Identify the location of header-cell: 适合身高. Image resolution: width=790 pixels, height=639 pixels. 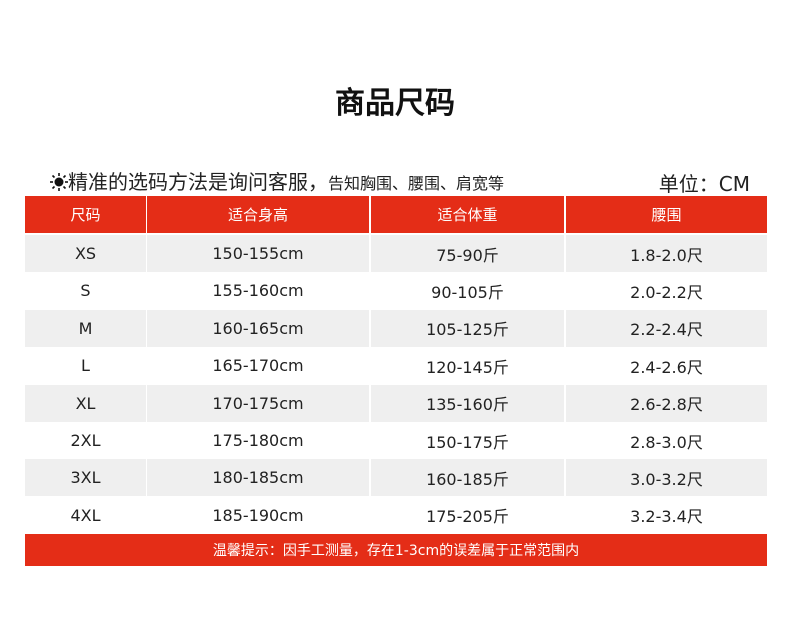
(258, 214).